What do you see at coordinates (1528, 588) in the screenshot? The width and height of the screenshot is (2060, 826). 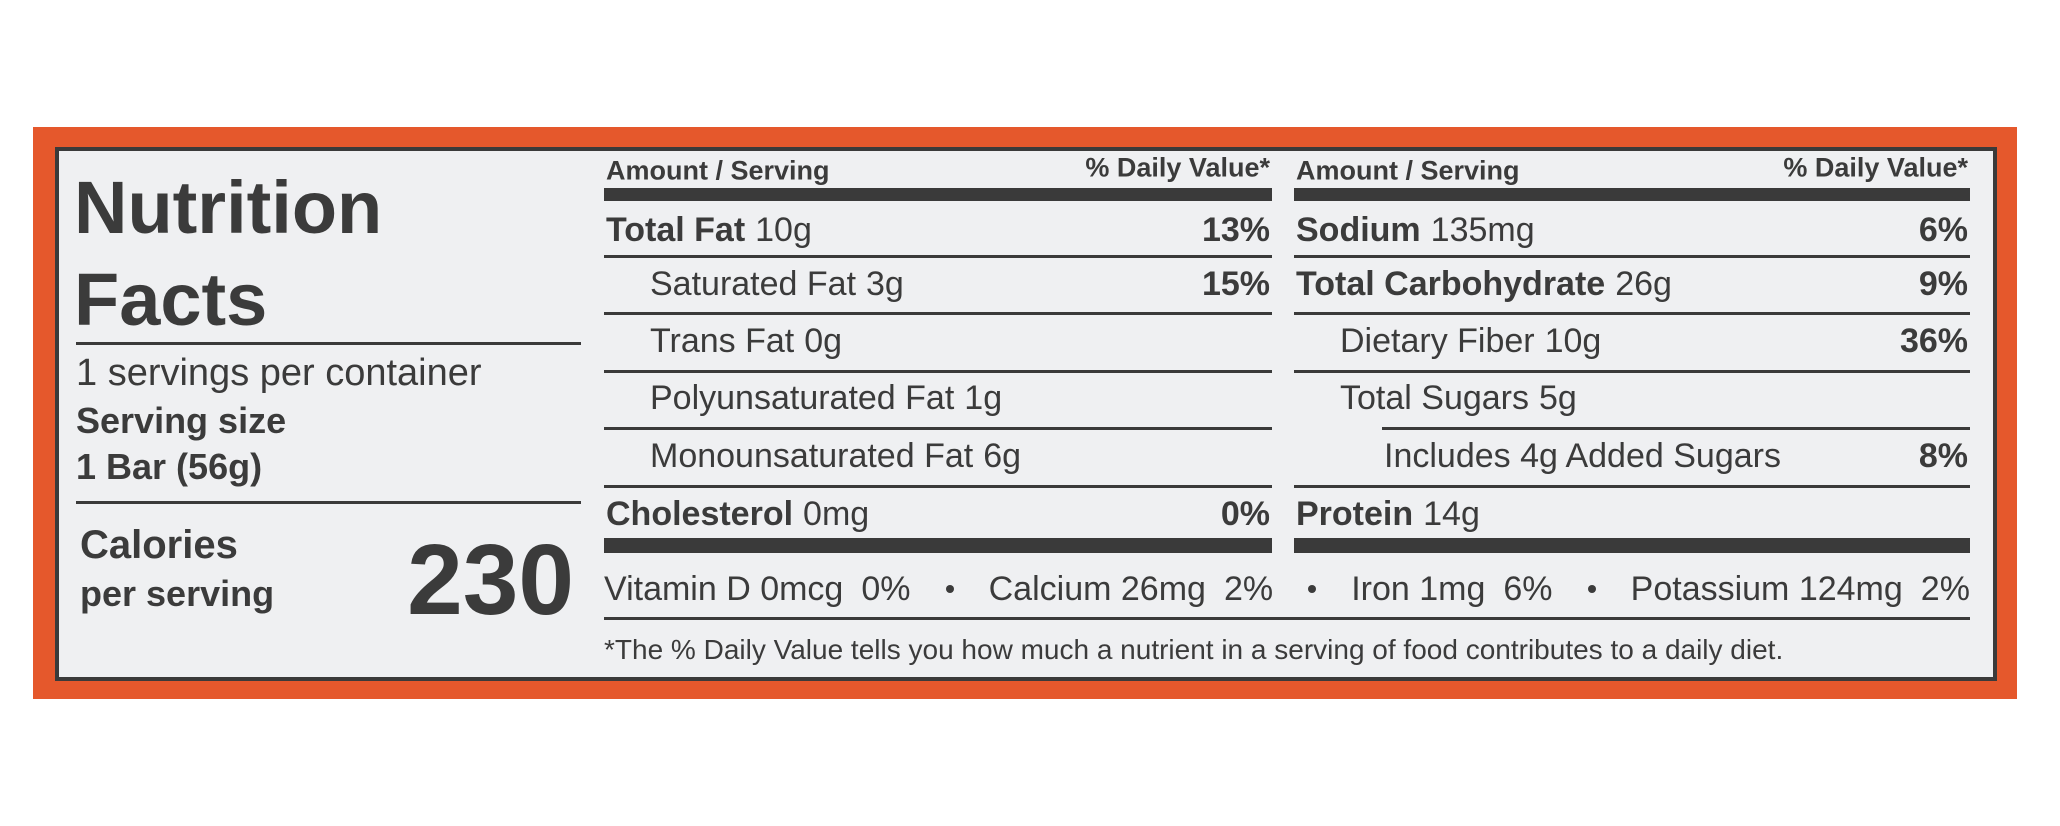 I see `vitamin-dv: 6%` at bounding box center [1528, 588].